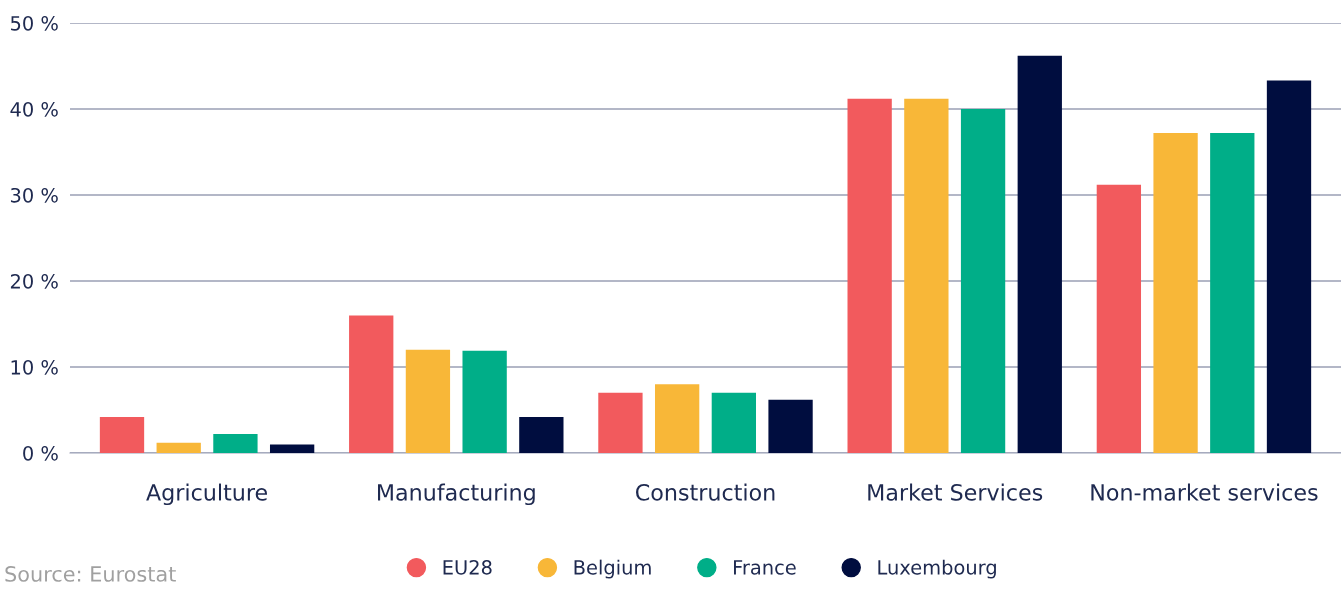  What do you see at coordinates (40, 453) in the screenshot?
I see `y-tick-label: 0 %` at bounding box center [40, 453].